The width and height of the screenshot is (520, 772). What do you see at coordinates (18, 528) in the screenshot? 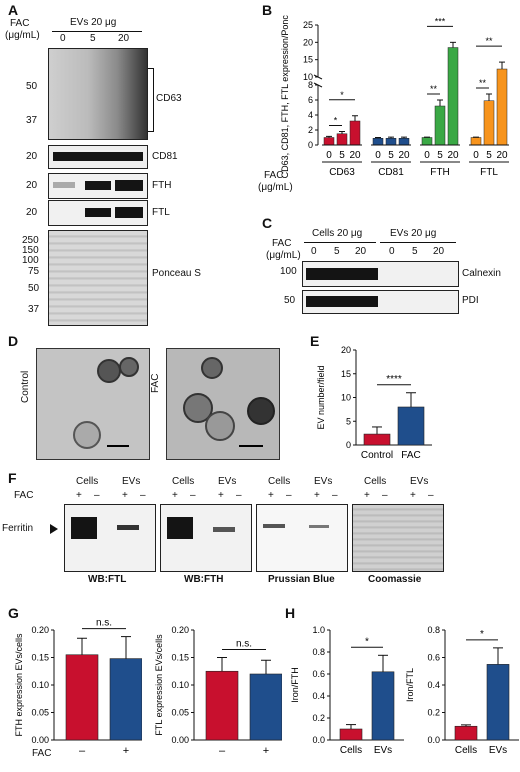
I see `f-ferritin-label: Ferritin` at bounding box center [18, 528].